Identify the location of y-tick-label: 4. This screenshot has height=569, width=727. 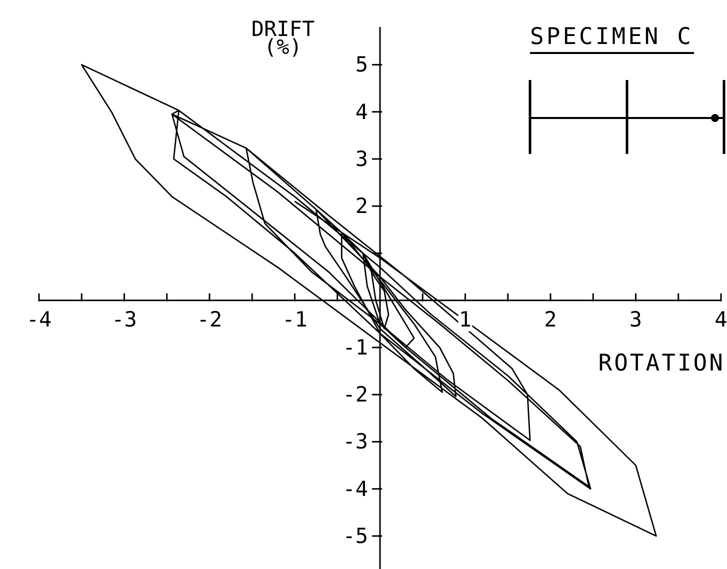
(361, 112).